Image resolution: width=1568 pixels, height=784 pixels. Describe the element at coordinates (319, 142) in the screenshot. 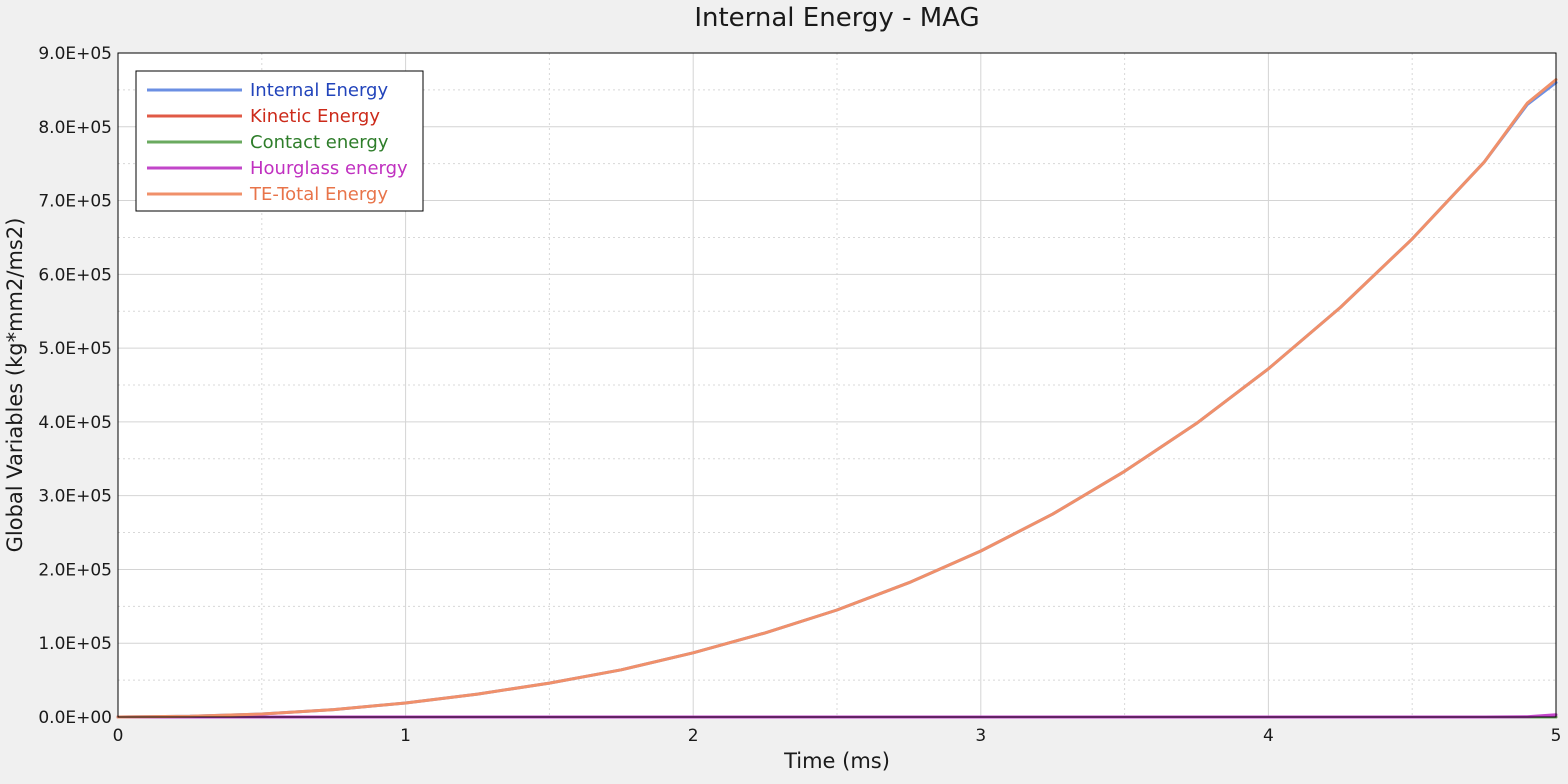

I see `legend-label: Contact energy` at that location.